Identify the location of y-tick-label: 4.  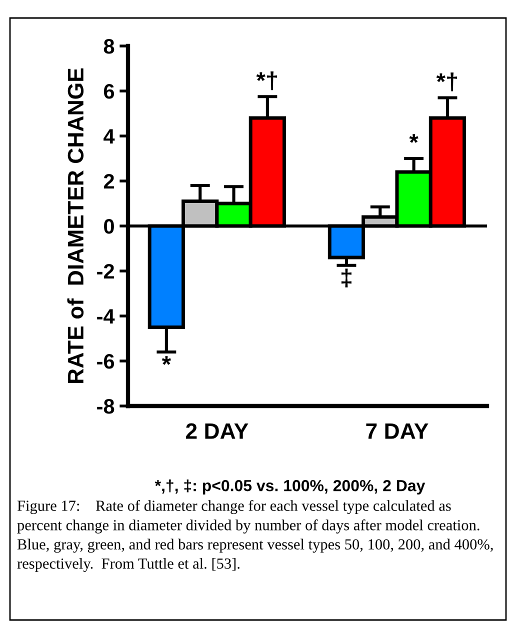
(109, 136).